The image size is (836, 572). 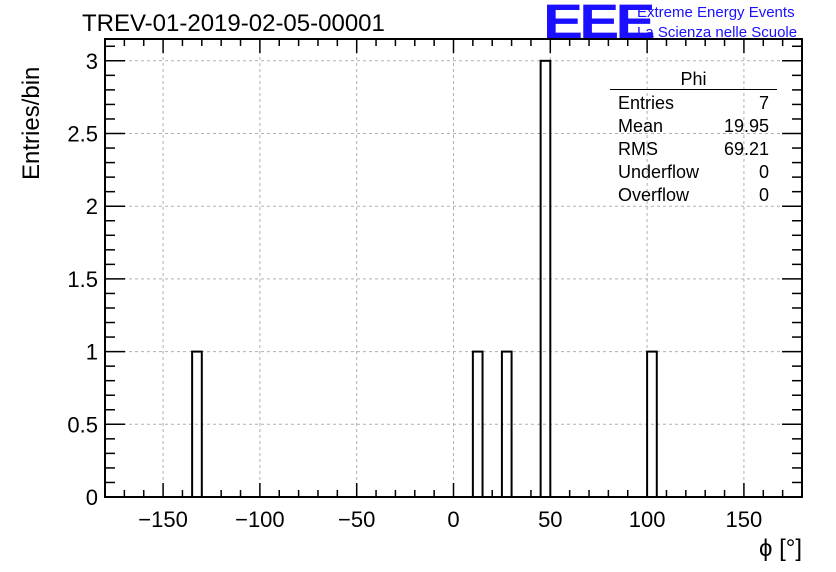 What do you see at coordinates (780, 548) in the screenshot?
I see `x-axis-label: ϕ [°]` at bounding box center [780, 548].